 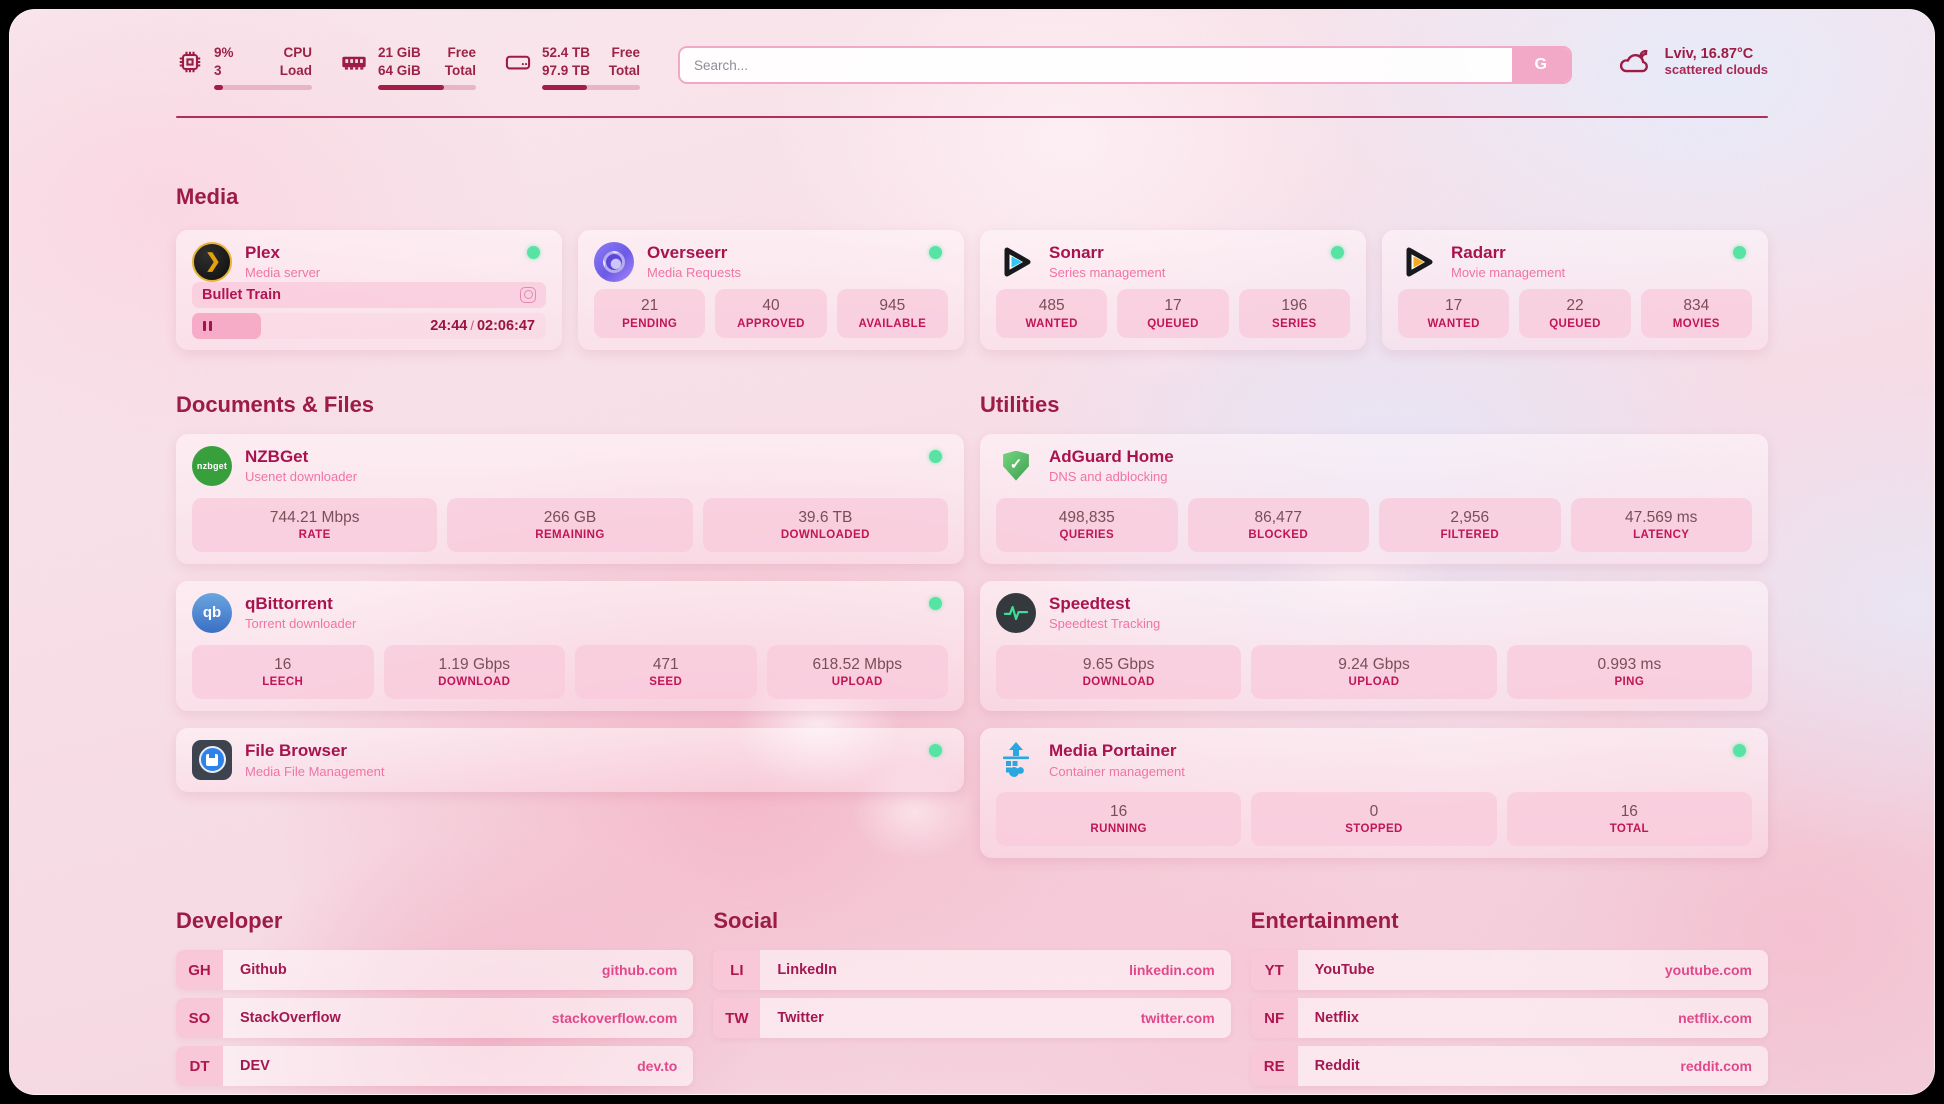 What do you see at coordinates (1324, 921) in the screenshot?
I see `section-title-entertainment: Entertainment` at bounding box center [1324, 921].